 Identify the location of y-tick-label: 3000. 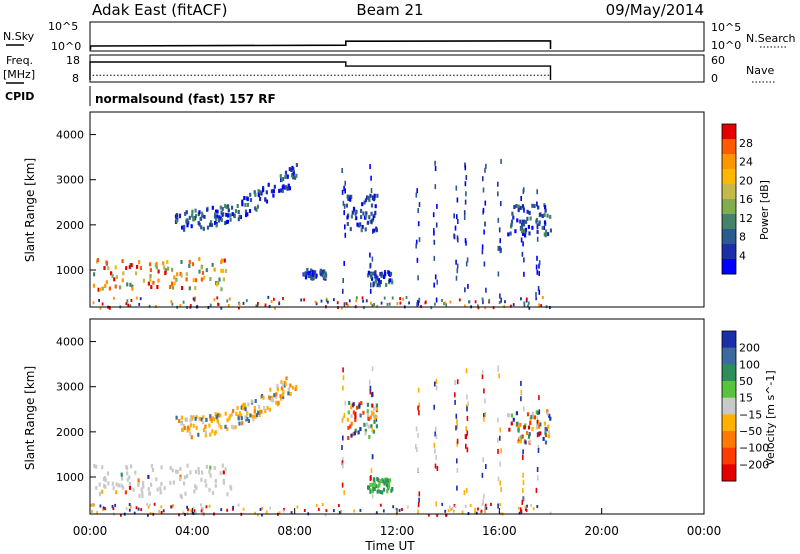
(70, 180).